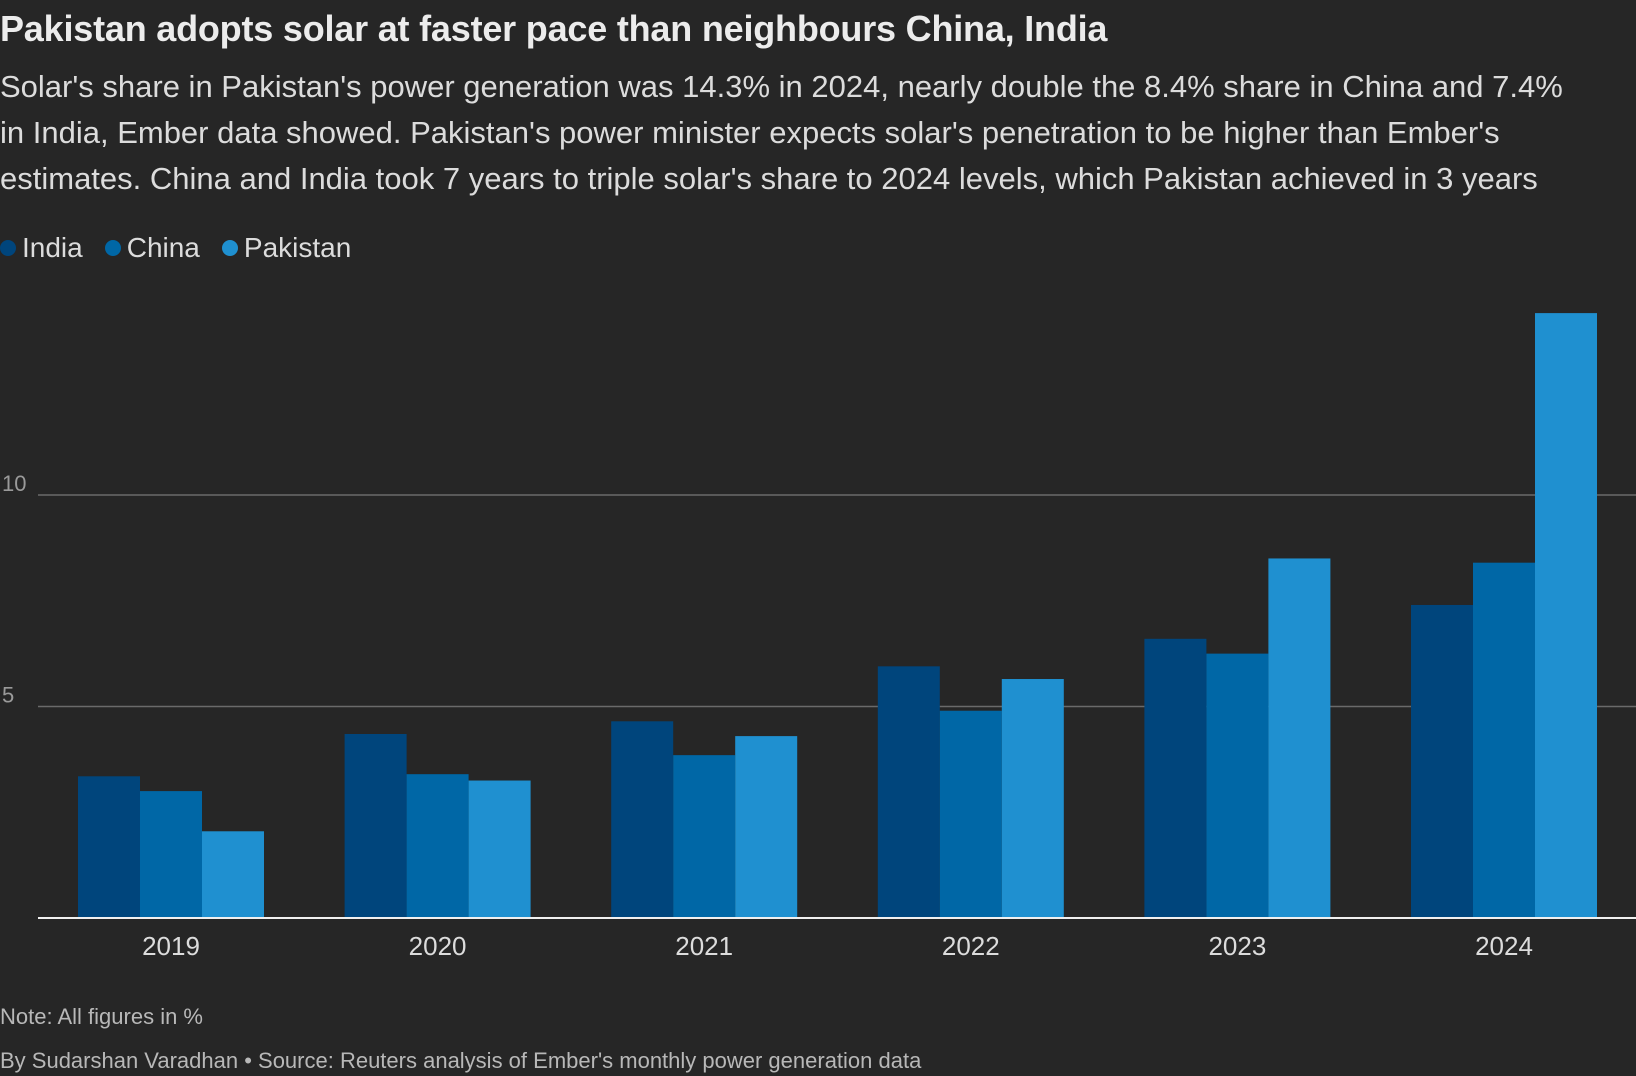 This screenshot has height=1076, width=1636. I want to click on bar-china-2024, so click(1504, 740).